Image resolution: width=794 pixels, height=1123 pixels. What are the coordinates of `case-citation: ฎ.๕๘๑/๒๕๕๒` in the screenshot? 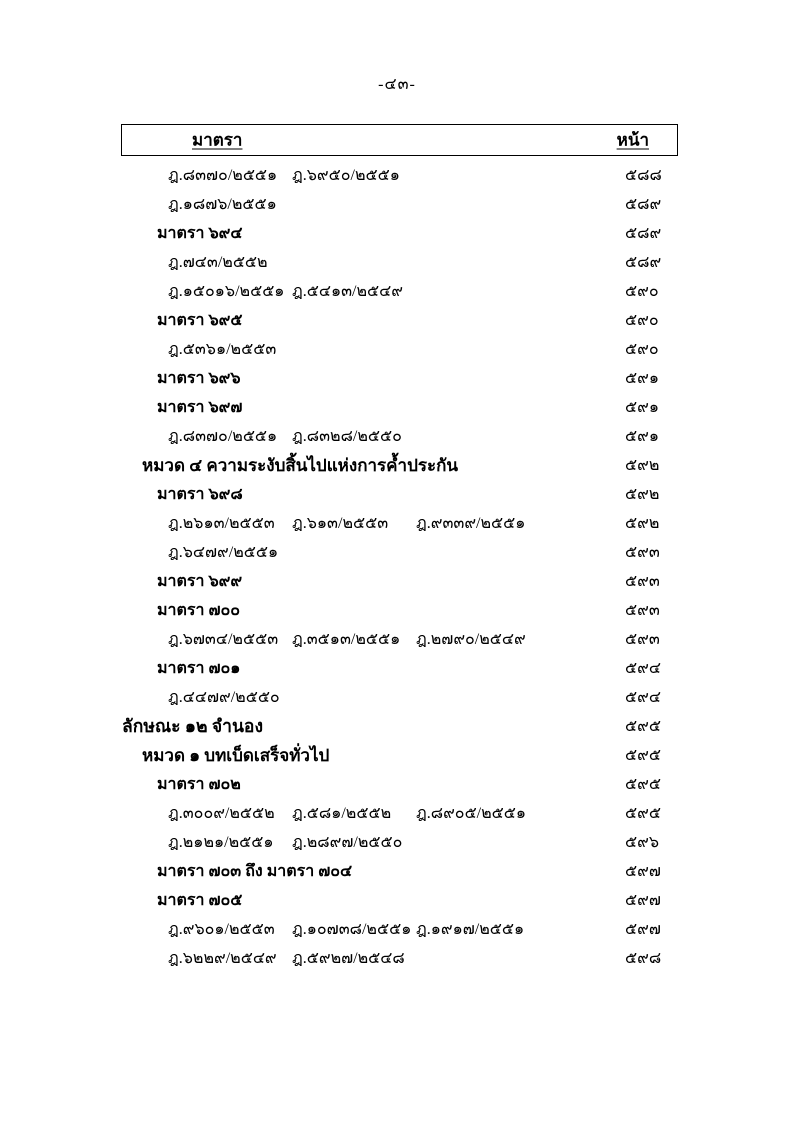 It's located at (342, 813).